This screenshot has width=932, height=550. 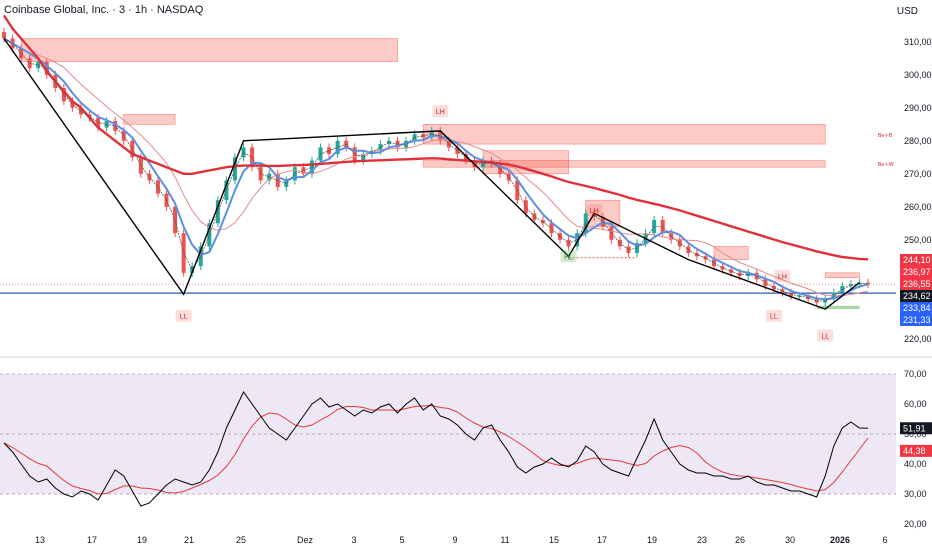 What do you see at coordinates (918, 42) in the screenshot?
I see `price-tick-label: 310,00` at bounding box center [918, 42].